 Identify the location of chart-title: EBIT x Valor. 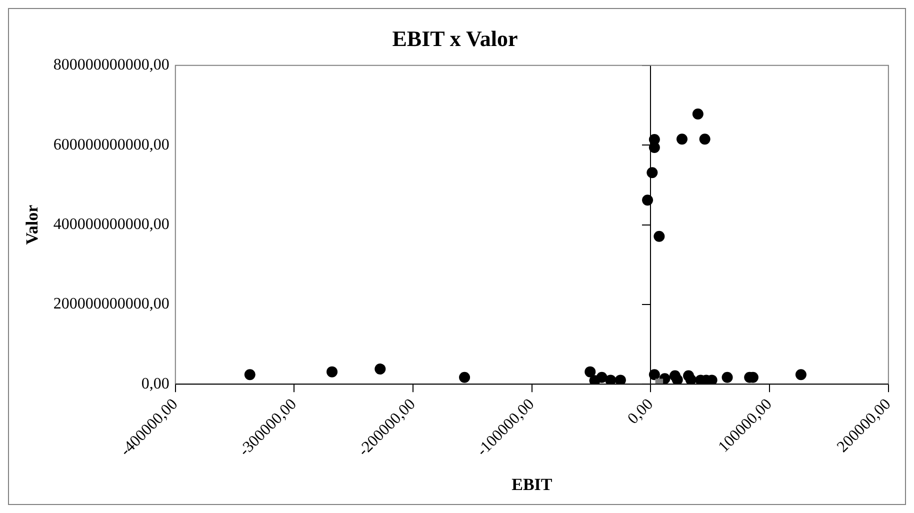
(455, 38).